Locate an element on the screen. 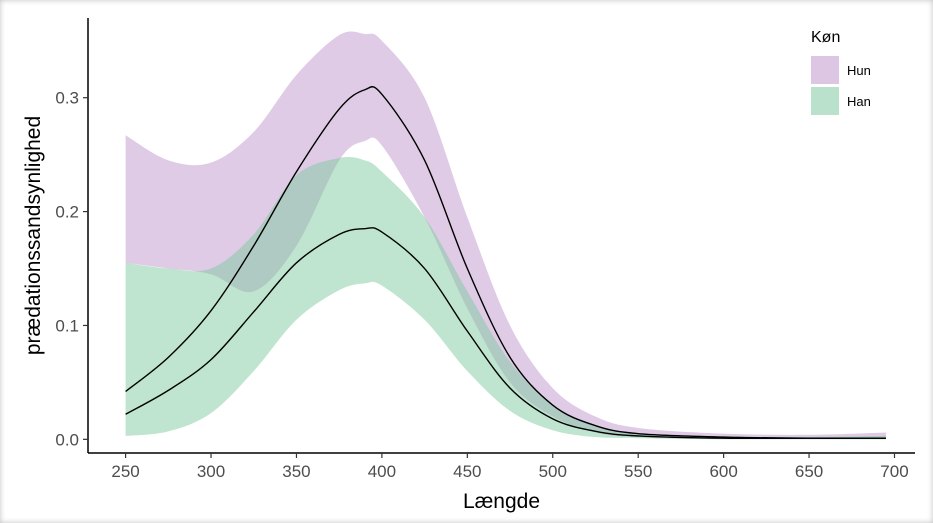 The height and width of the screenshot is (523, 933). legend-label-hun: Hun is located at coordinates (859, 70).